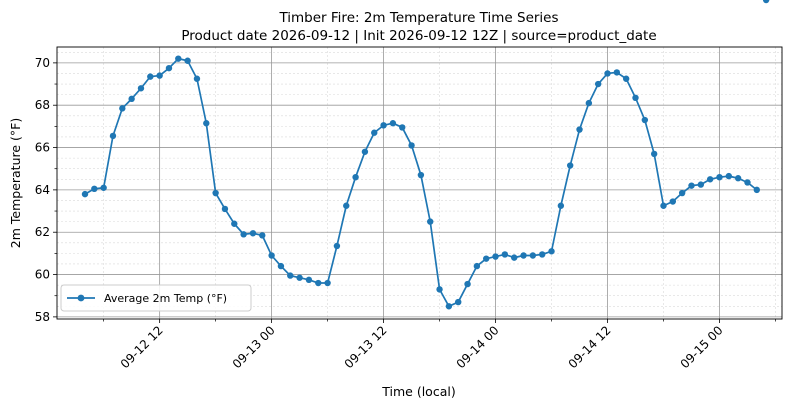 This screenshot has height=409, width=790. I want to click on x-tick-label: 09-12 12, so click(142, 347).